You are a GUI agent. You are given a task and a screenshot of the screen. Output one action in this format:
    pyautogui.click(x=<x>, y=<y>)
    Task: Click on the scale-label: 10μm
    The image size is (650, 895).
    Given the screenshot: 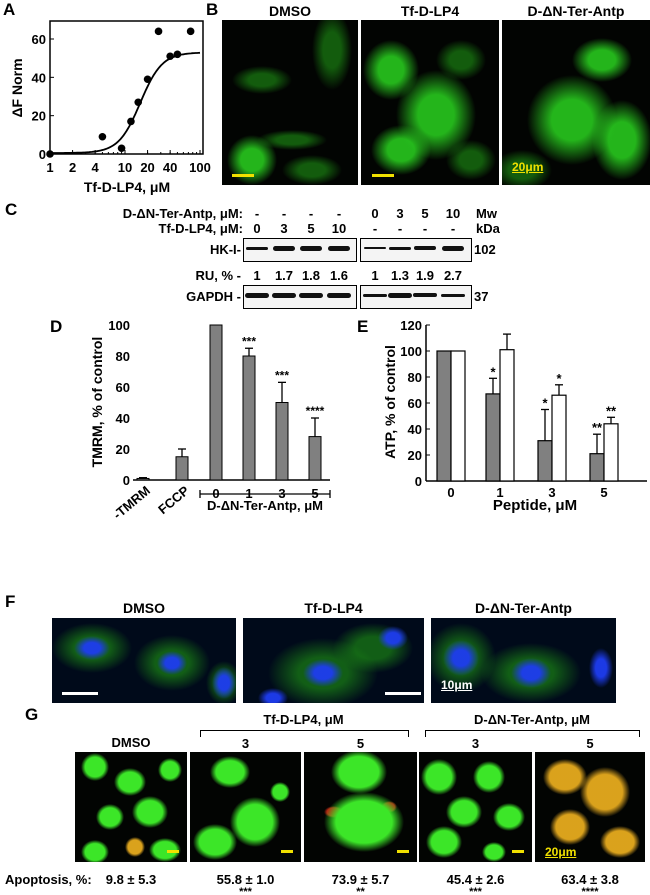 What is the action you would take?
    pyautogui.click(x=457, y=685)
    